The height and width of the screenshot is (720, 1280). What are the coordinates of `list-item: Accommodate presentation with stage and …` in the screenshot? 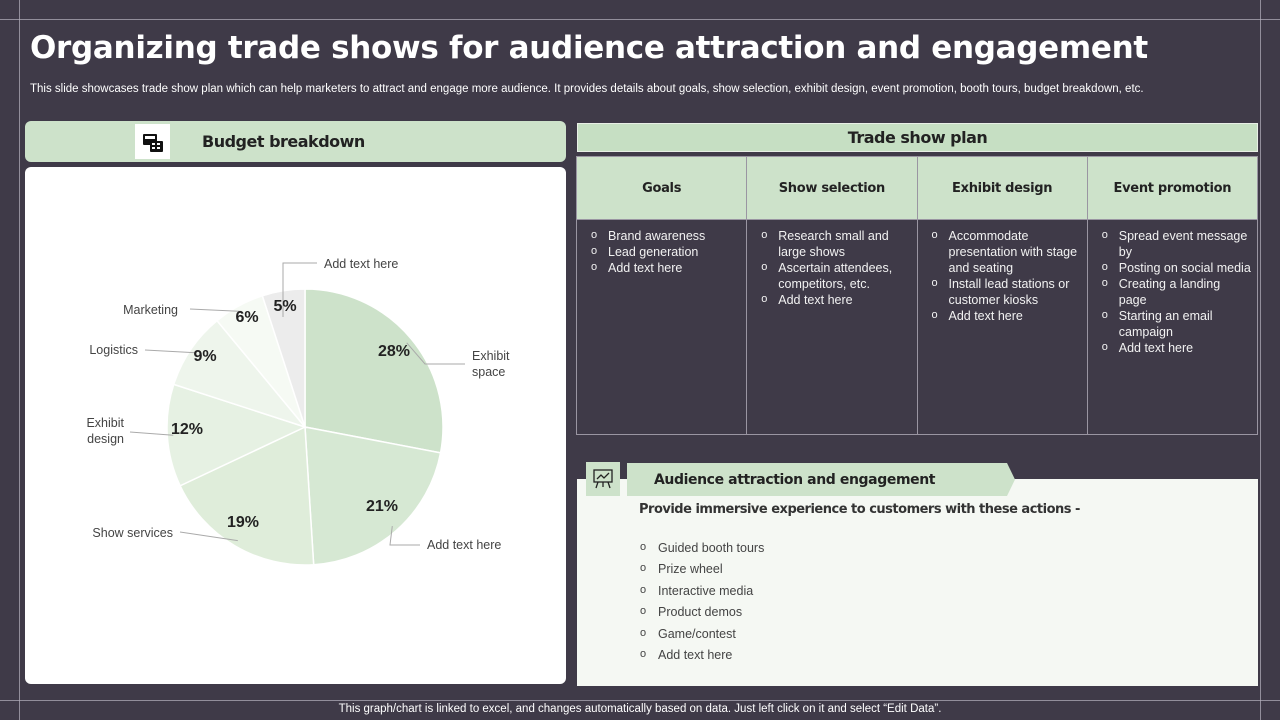 It's located at (1005, 251).